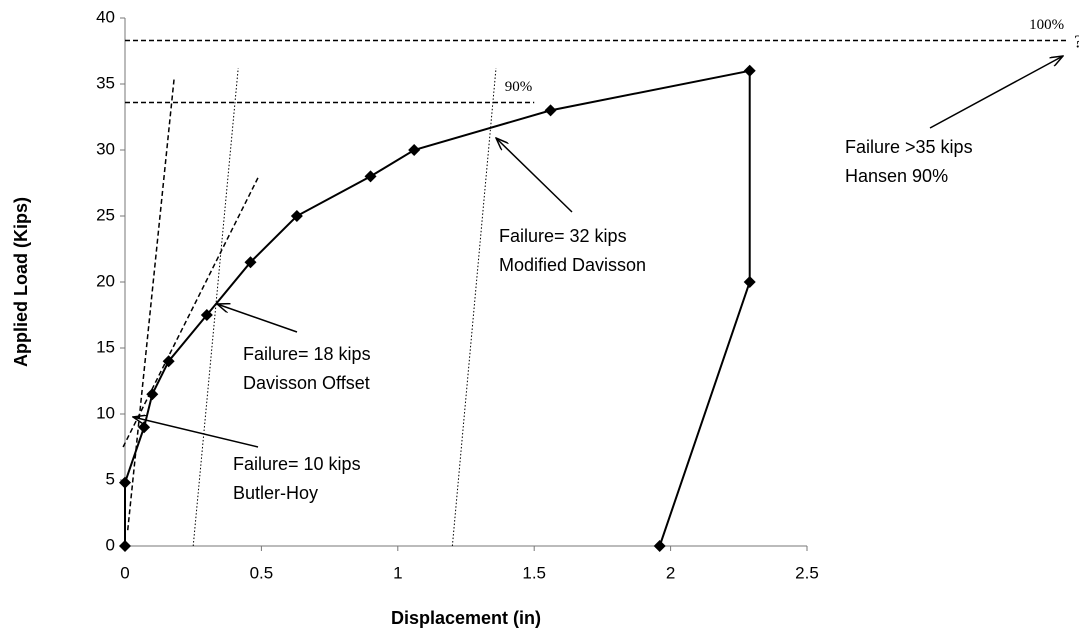 This screenshot has width=1079, height=634. What do you see at coordinates (307, 354) in the screenshot?
I see `annotation-text: Failure= 18 kips` at bounding box center [307, 354].